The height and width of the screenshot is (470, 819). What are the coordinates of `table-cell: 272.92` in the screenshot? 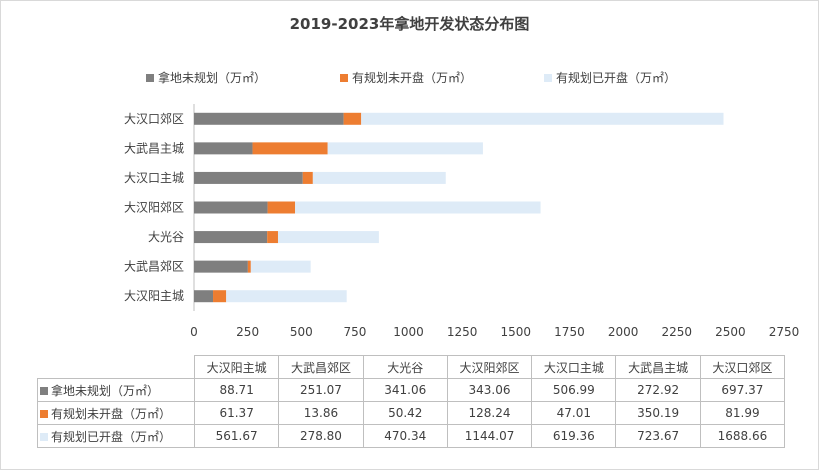 It's located at (658, 390).